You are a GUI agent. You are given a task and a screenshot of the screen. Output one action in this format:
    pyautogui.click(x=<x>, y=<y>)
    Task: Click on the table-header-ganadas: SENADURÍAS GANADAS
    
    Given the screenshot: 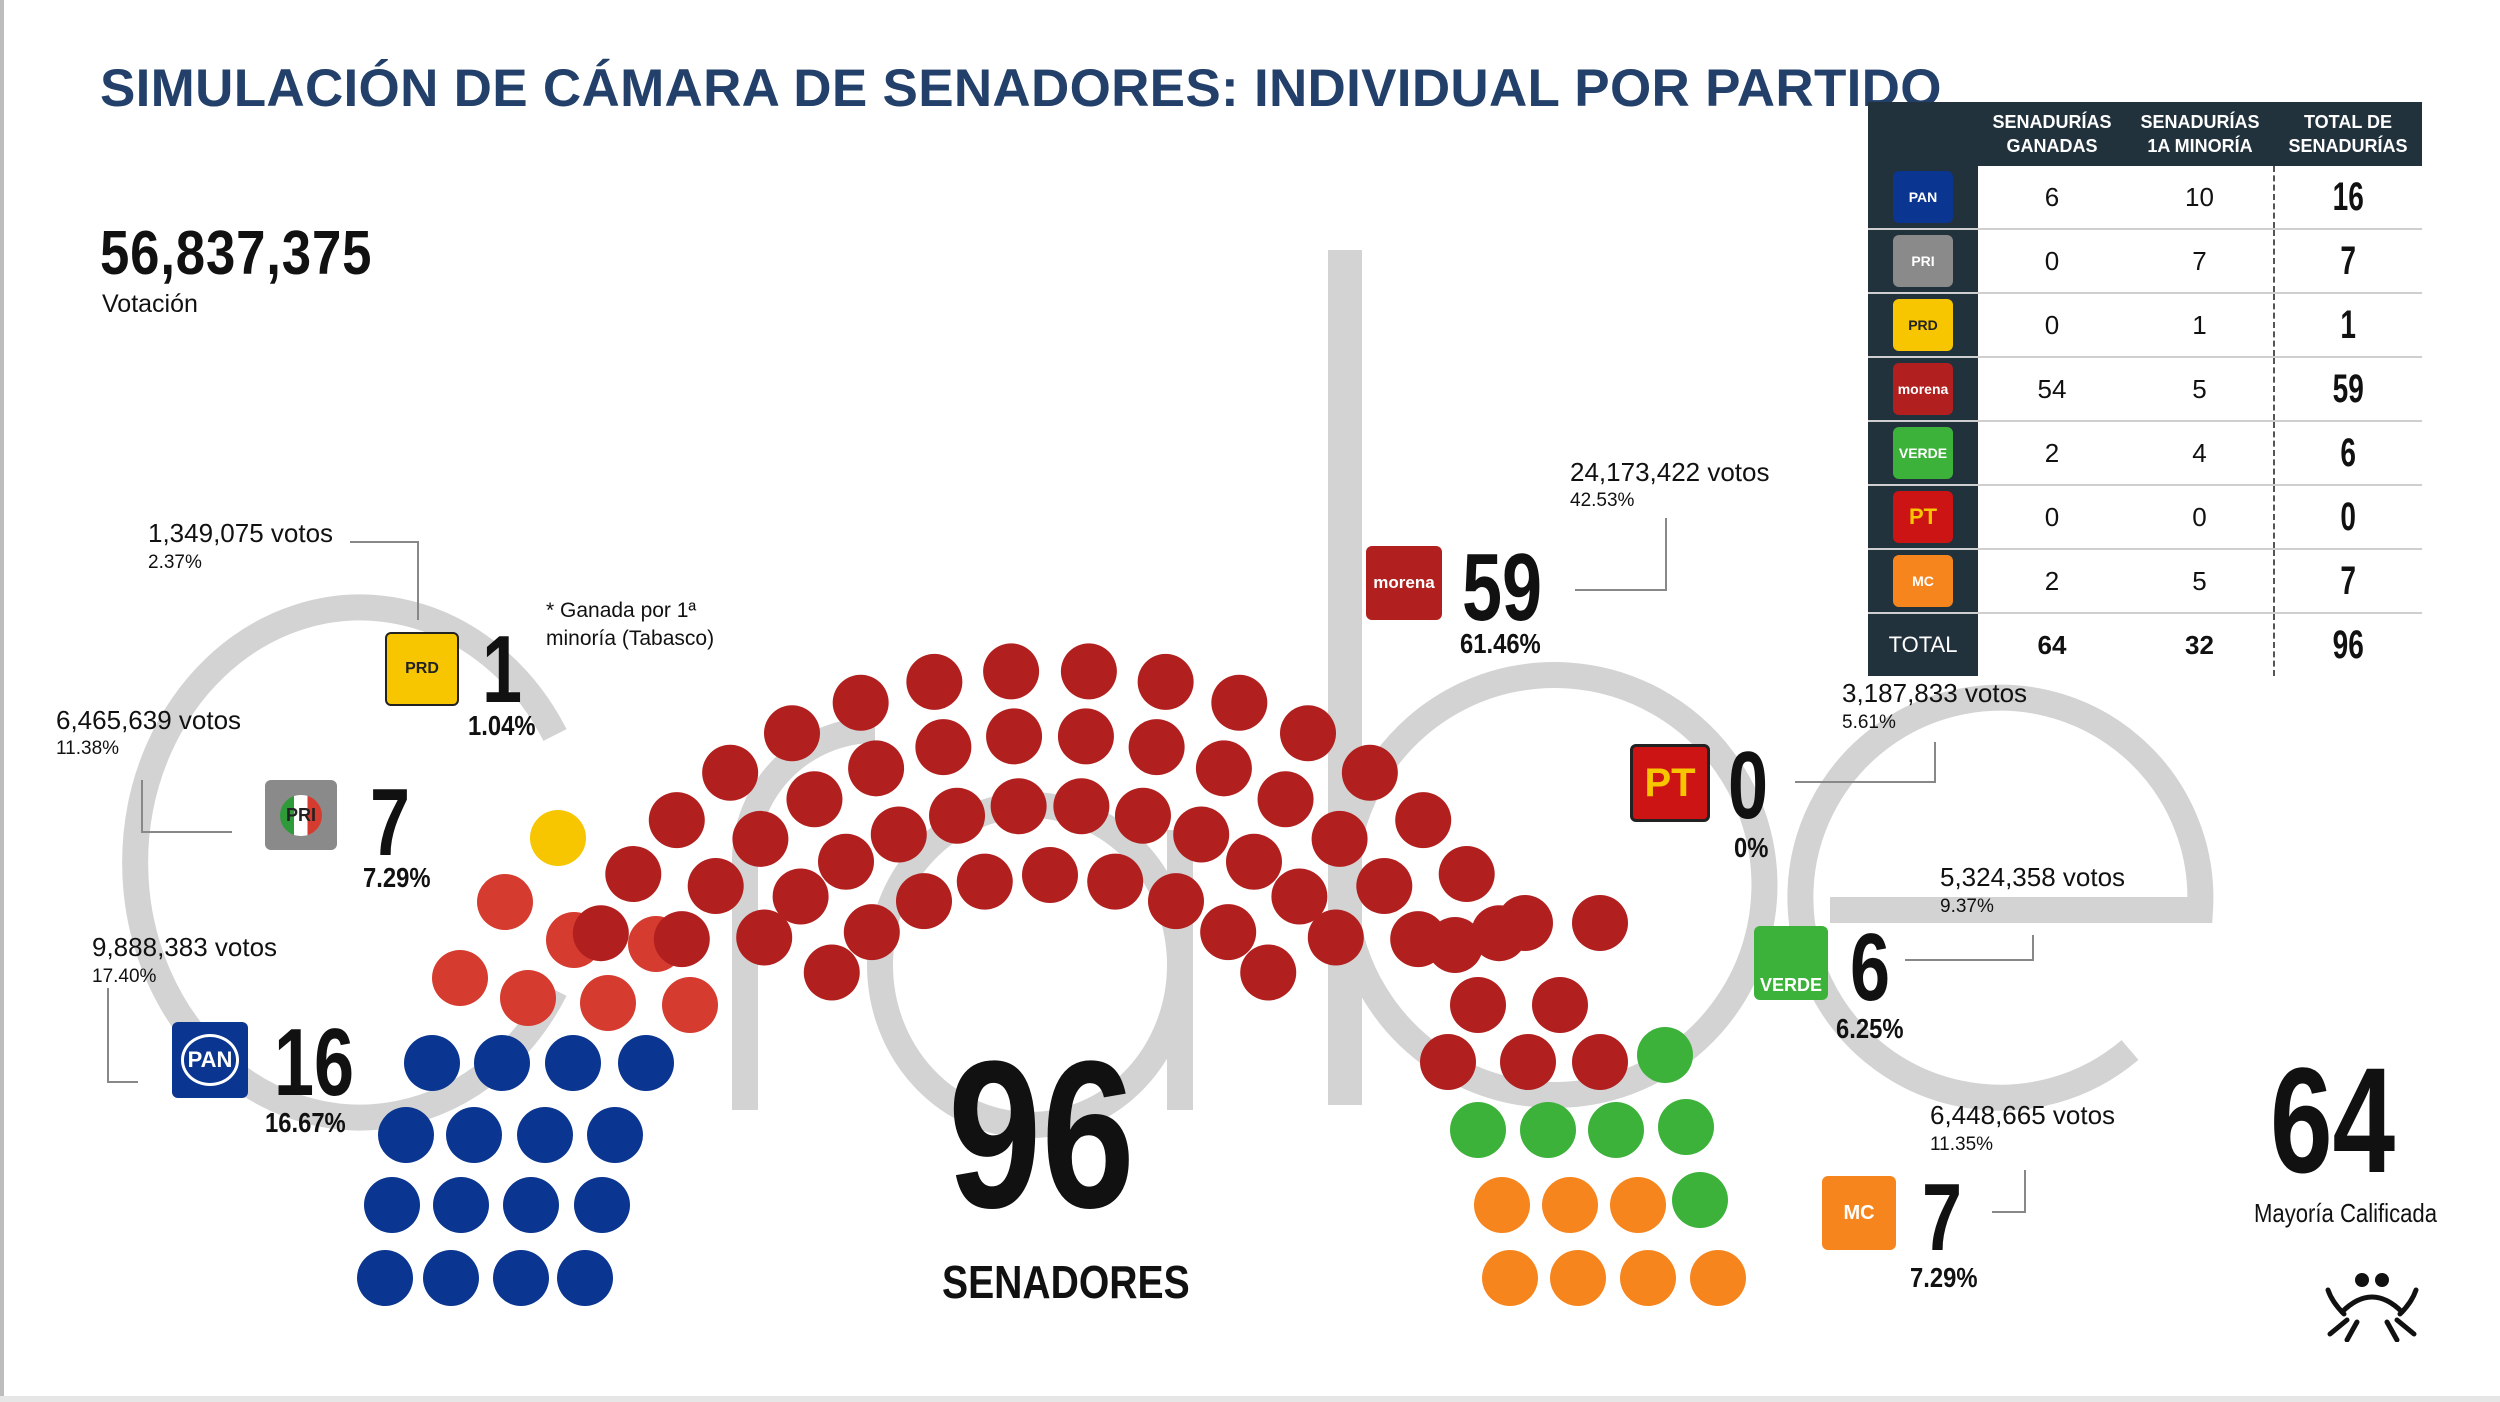 What is the action you would take?
    pyautogui.click(x=2052, y=134)
    